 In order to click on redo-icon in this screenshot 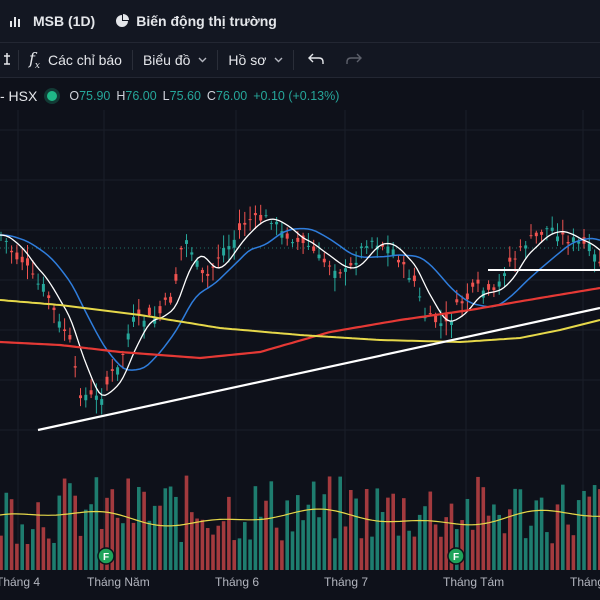, I will do `click(354, 60)`.